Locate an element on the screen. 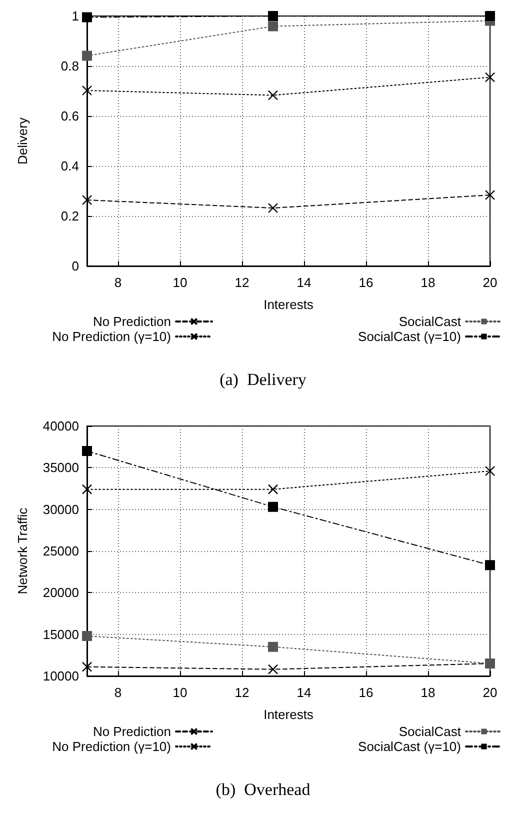 The image size is (526, 839). y-tick-label: 20000 is located at coordinates (60, 592).